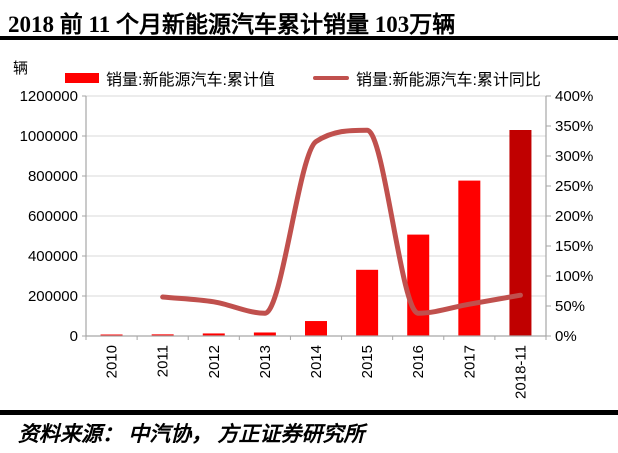 The height and width of the screenshot is (453, 618). Describe the element at coordinates (21, 68) in the screenshot. I see `left-axis-unit-label: 辆` at that location.